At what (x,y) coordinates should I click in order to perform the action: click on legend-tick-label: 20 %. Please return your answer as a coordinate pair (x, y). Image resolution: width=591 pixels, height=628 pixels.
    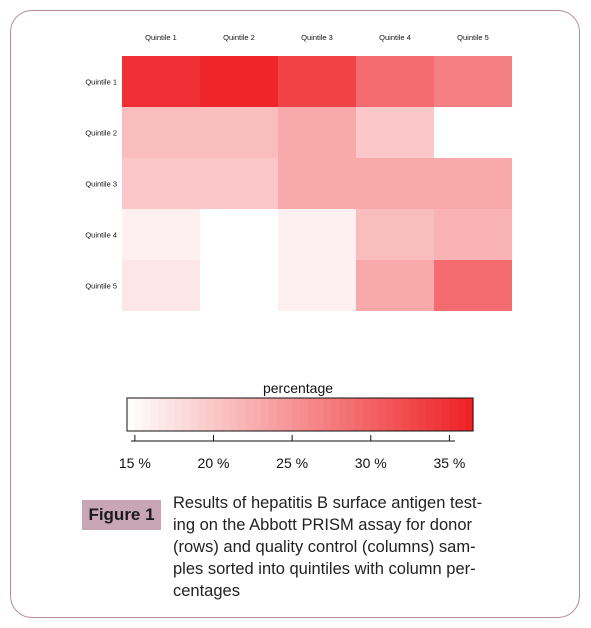
    Looking at the image, I should click on (214, 463).